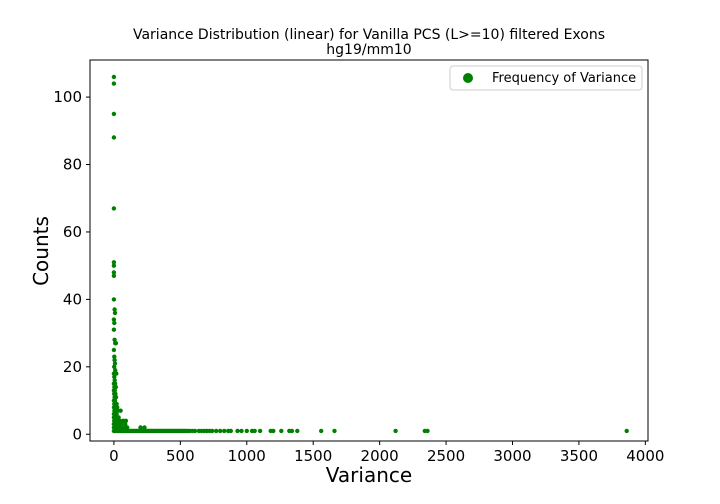  Describe the element at coordinates (77, 434) in the screenshot. I see `y-tick-label: 0` at that location.